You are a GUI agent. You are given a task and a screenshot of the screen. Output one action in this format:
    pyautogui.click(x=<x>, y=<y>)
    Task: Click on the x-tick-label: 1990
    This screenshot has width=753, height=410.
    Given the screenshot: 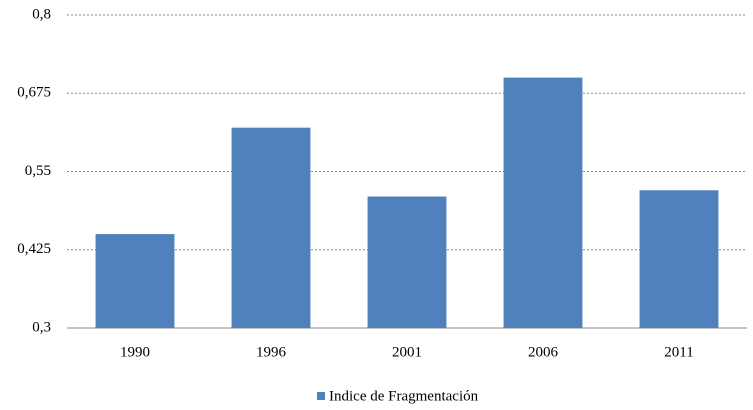 What is the action you would take?
    pyautogui.click(x=135, y=352)
    